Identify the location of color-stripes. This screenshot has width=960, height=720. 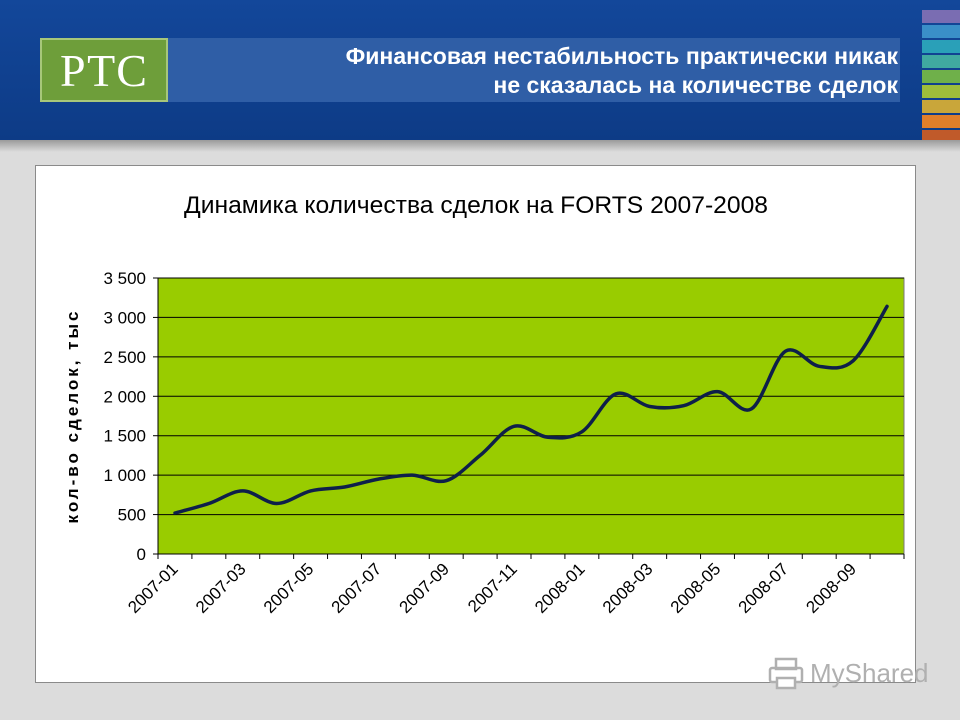
(941, 71).